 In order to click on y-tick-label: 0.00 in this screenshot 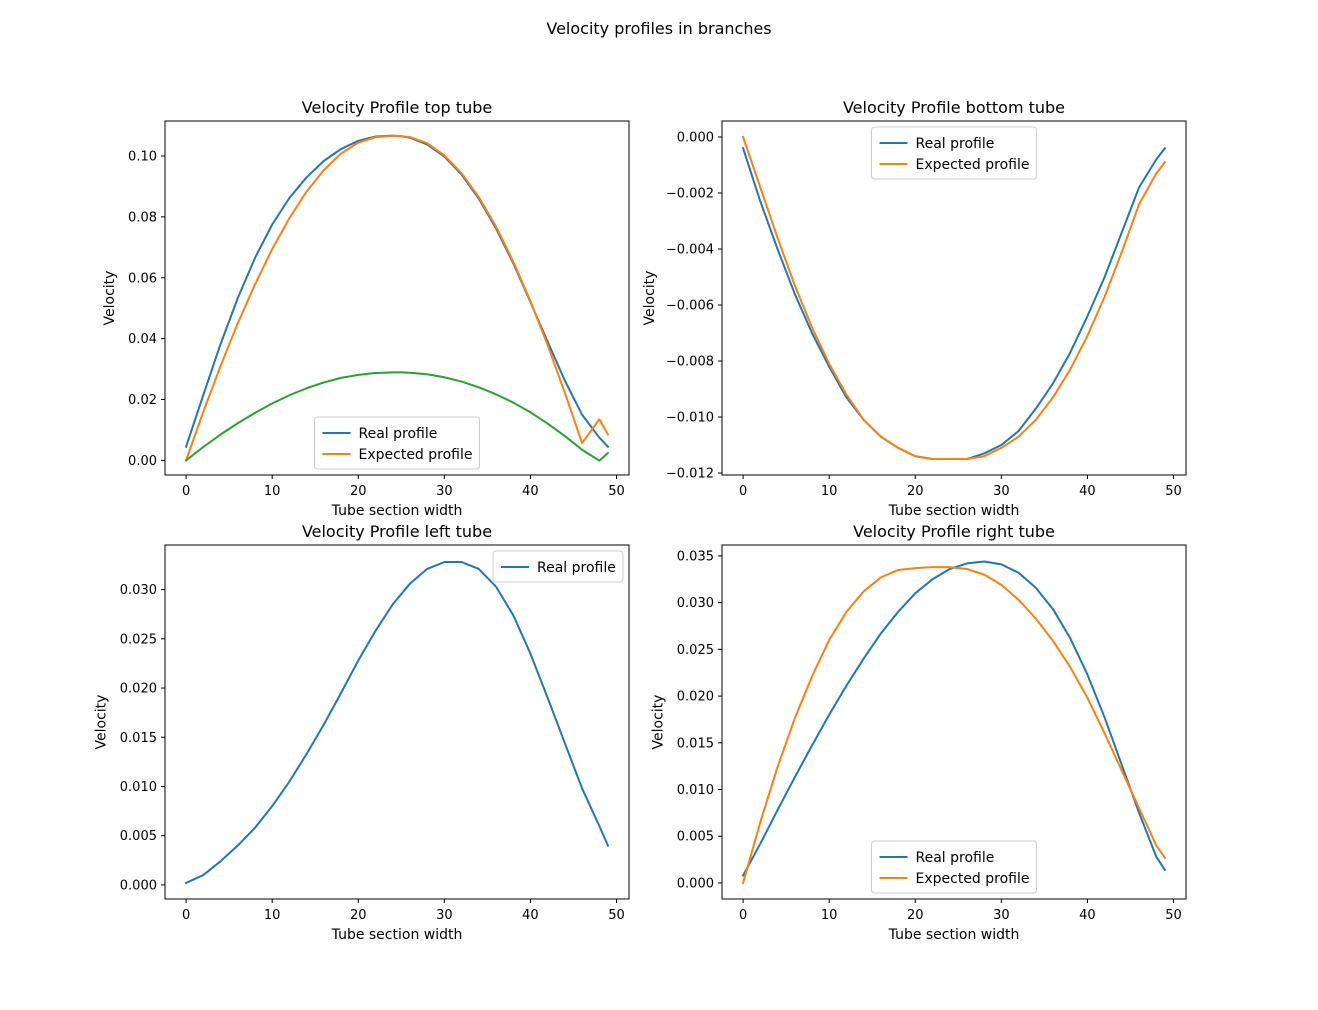, I will do `click(142, 461)`.